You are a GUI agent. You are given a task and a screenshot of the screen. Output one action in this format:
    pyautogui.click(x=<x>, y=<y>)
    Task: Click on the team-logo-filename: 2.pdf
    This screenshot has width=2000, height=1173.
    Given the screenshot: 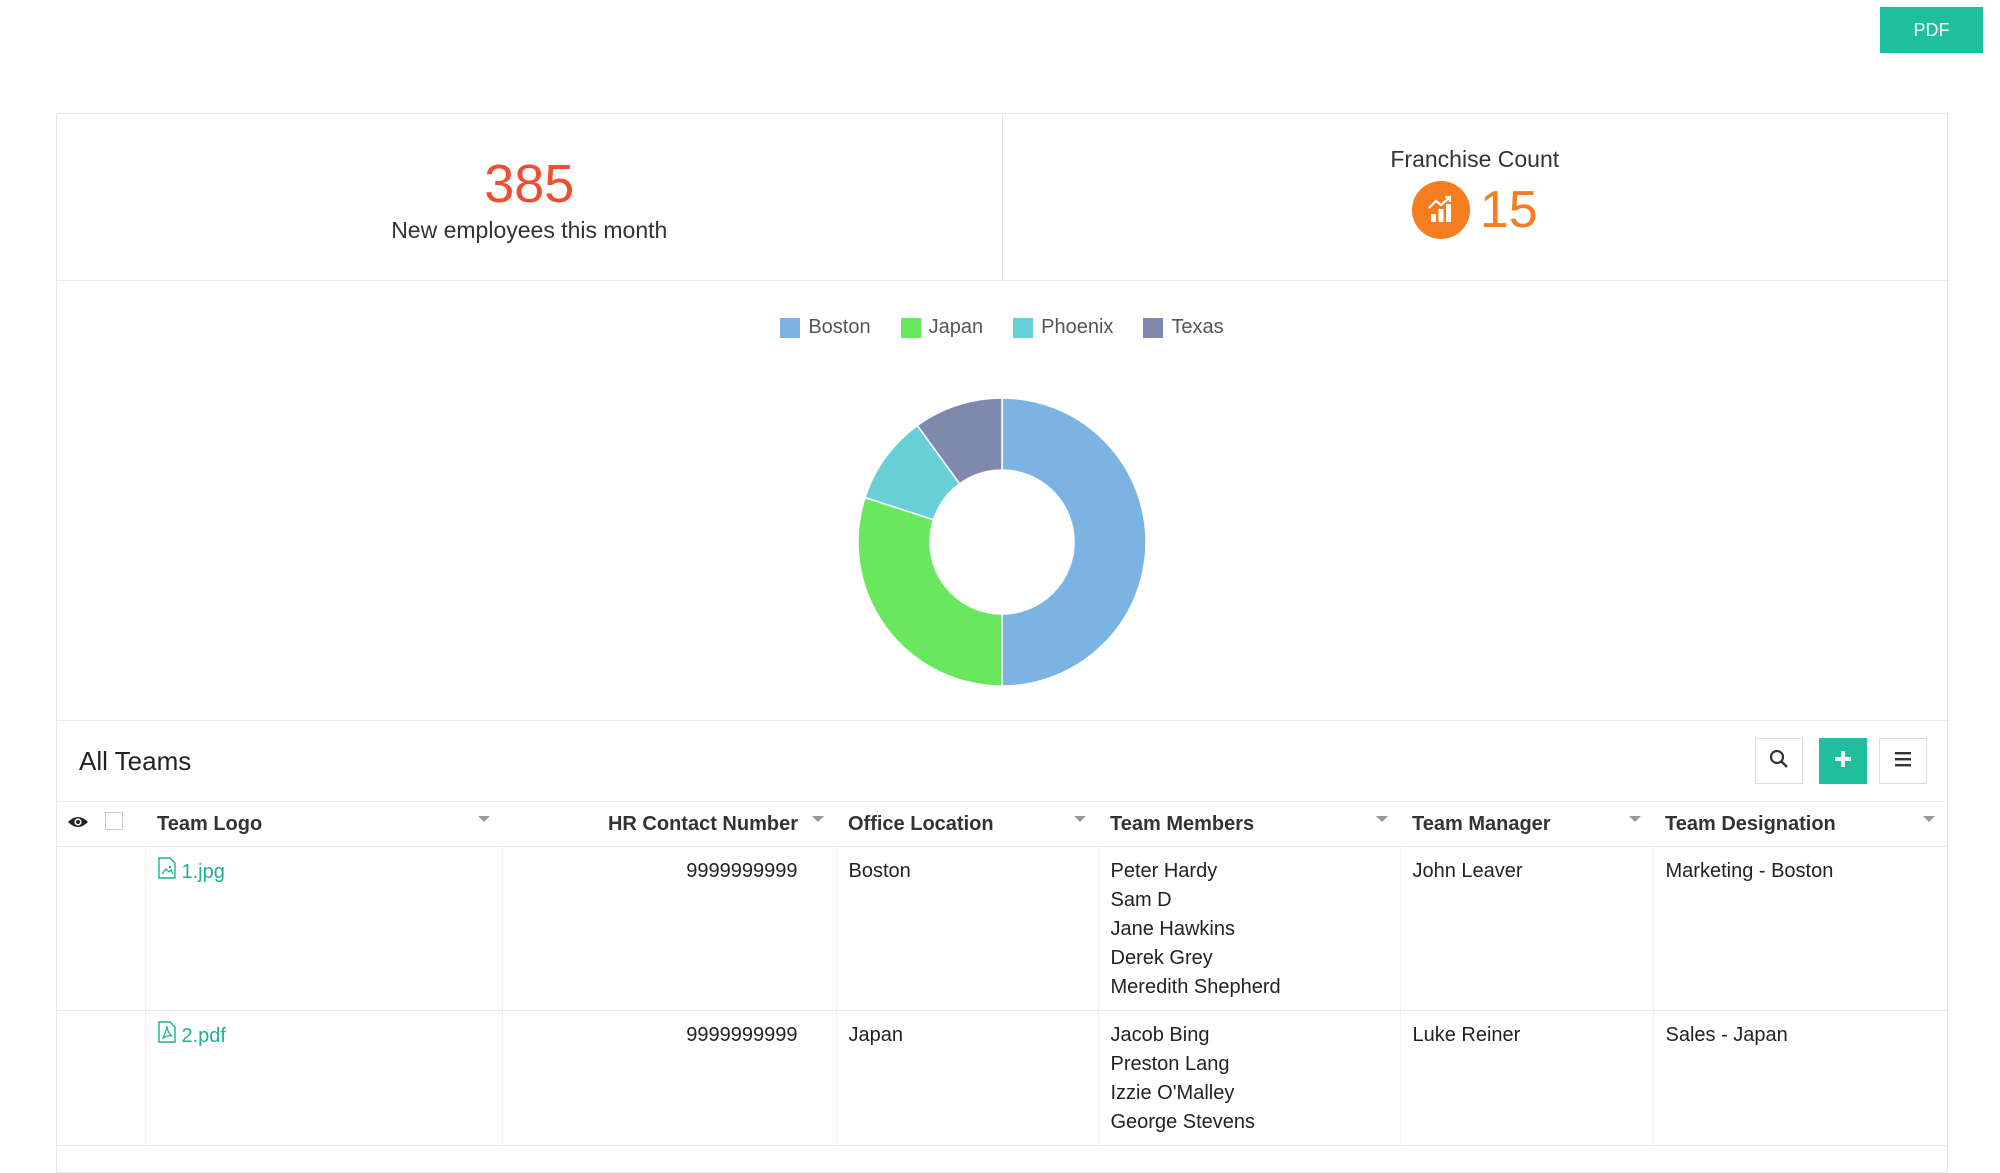 What is the action you would take?
    pyautogui.click(x=203, y=1036)
    